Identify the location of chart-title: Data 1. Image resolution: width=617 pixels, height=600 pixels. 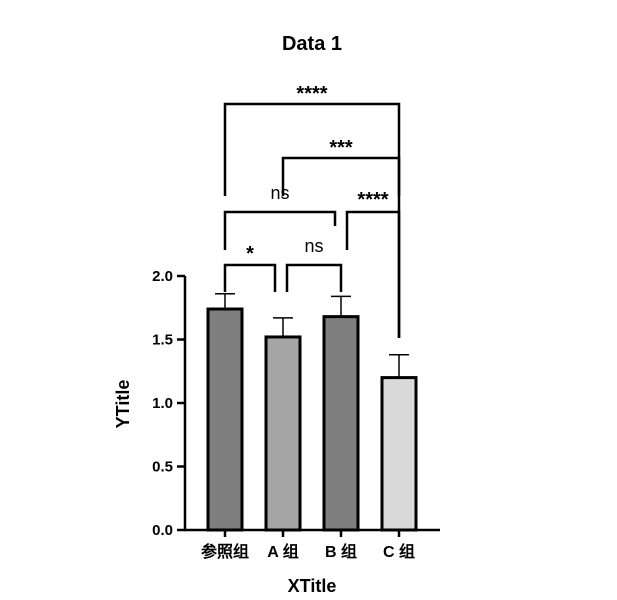
(312, 44).